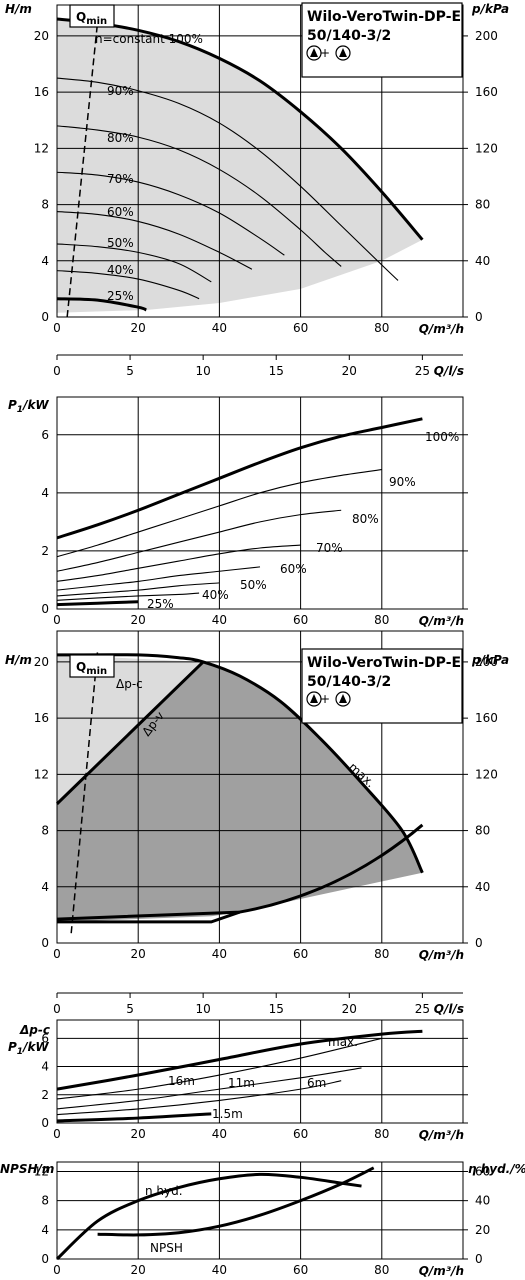 This screenshot has width=525, height=1280. What do you see at coordinates (240, 763) in the screenshot?
I see `max-curve` at bounding box center [240, 763].